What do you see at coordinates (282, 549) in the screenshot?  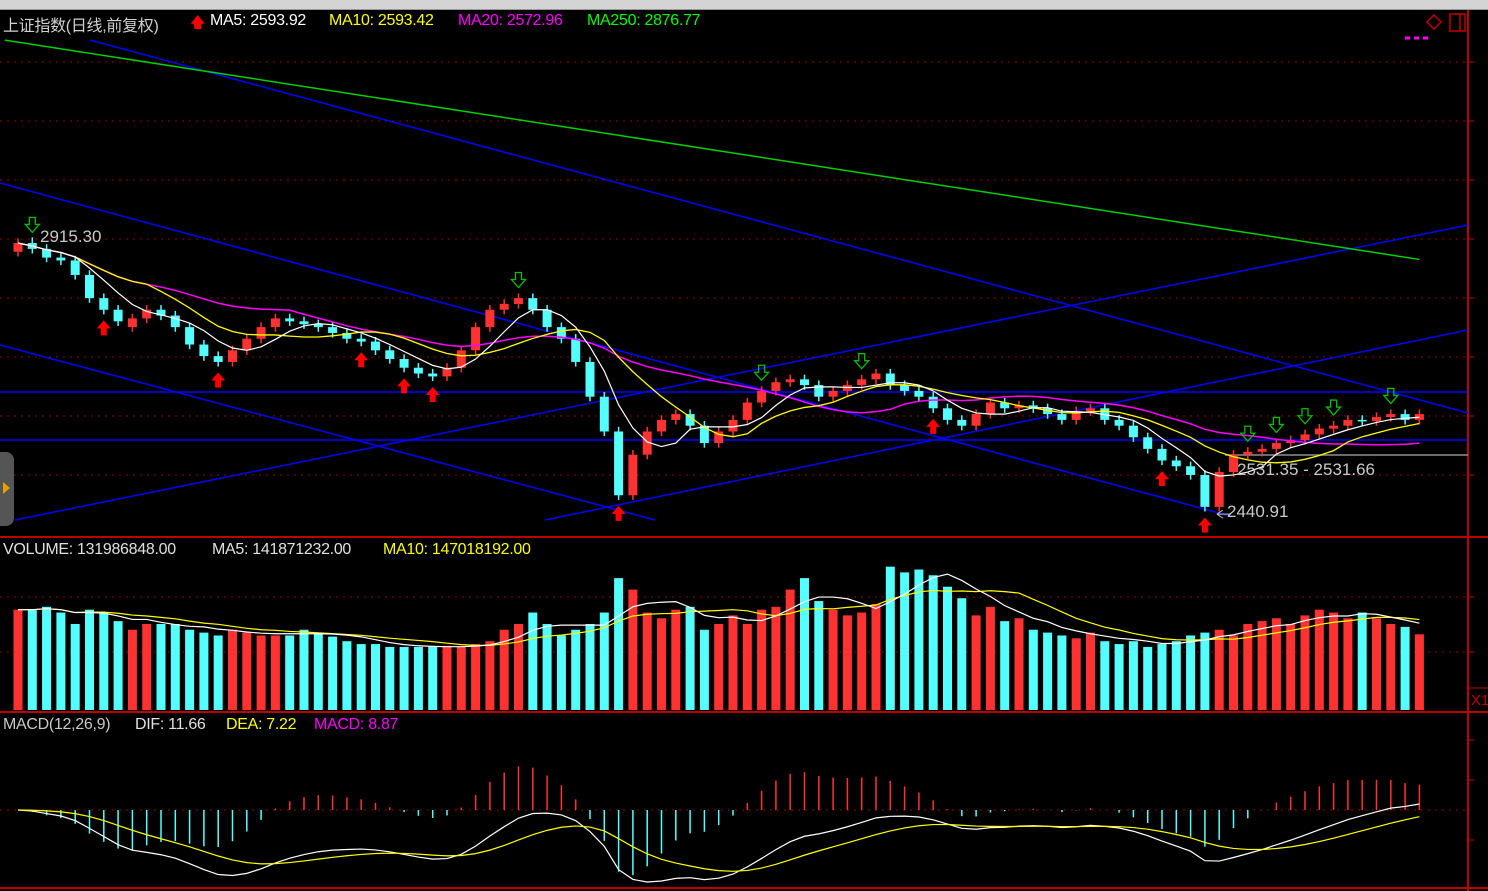 I see `volume-ma5-label: MA5: 141871232.00` at bounding box center [282, 549].